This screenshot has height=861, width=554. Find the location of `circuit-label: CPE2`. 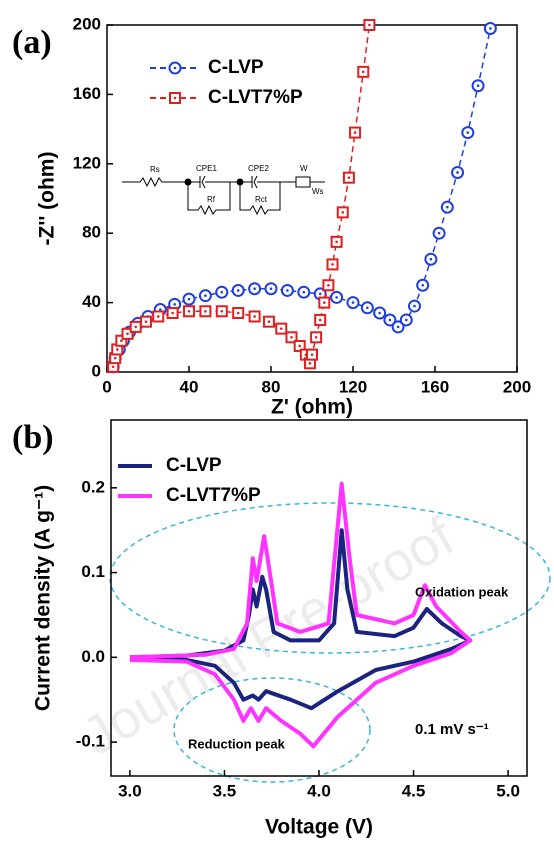

circuit-label: CPE2 is located at coordinates (258, 168).